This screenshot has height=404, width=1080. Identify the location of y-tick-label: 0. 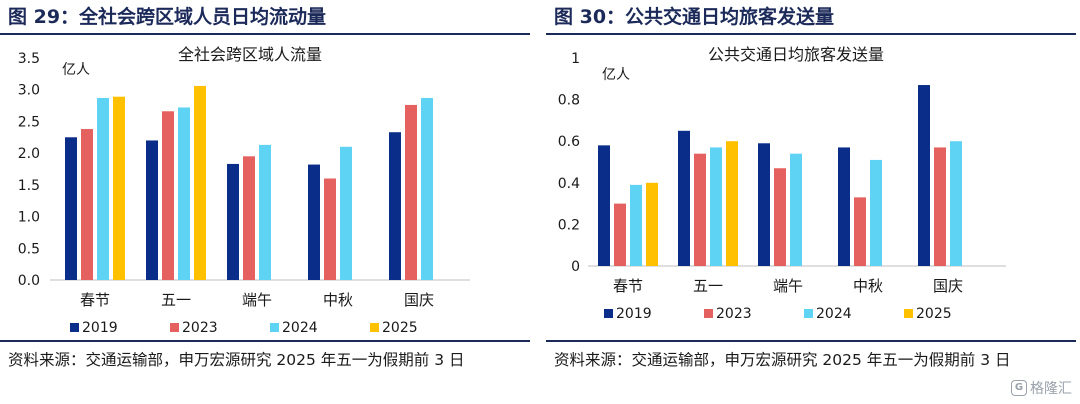
(575, 267).